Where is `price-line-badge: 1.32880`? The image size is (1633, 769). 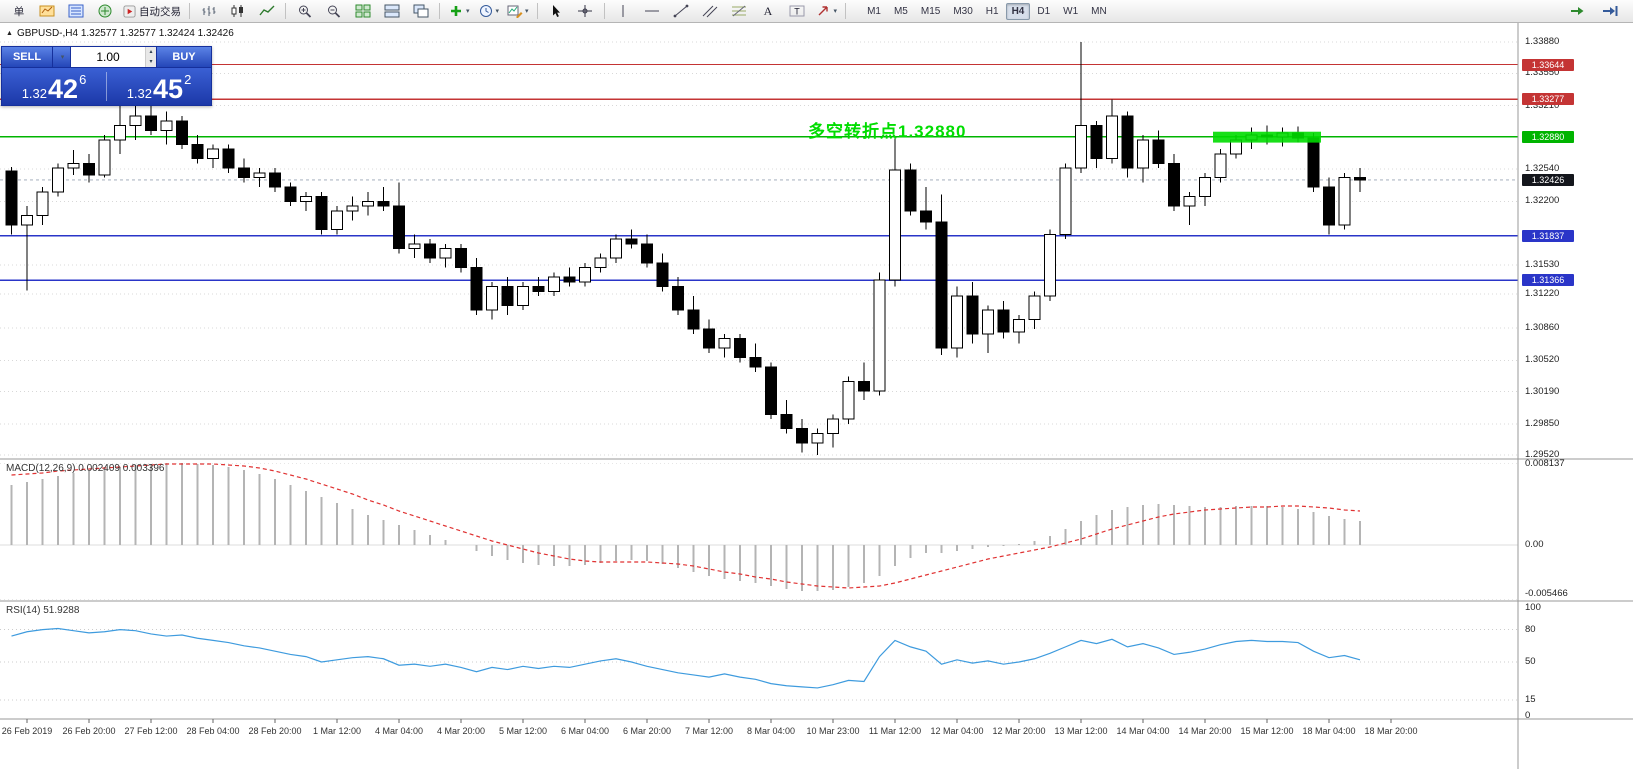
price-line-badge: 1.32880 is located at coordinates (1548, 136).